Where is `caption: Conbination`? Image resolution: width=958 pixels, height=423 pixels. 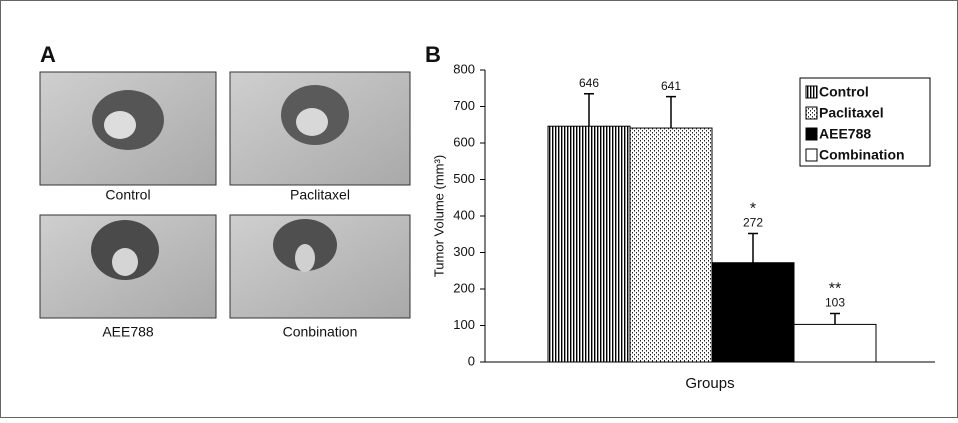
caption: Conbination is located at coordinates (320, 332).